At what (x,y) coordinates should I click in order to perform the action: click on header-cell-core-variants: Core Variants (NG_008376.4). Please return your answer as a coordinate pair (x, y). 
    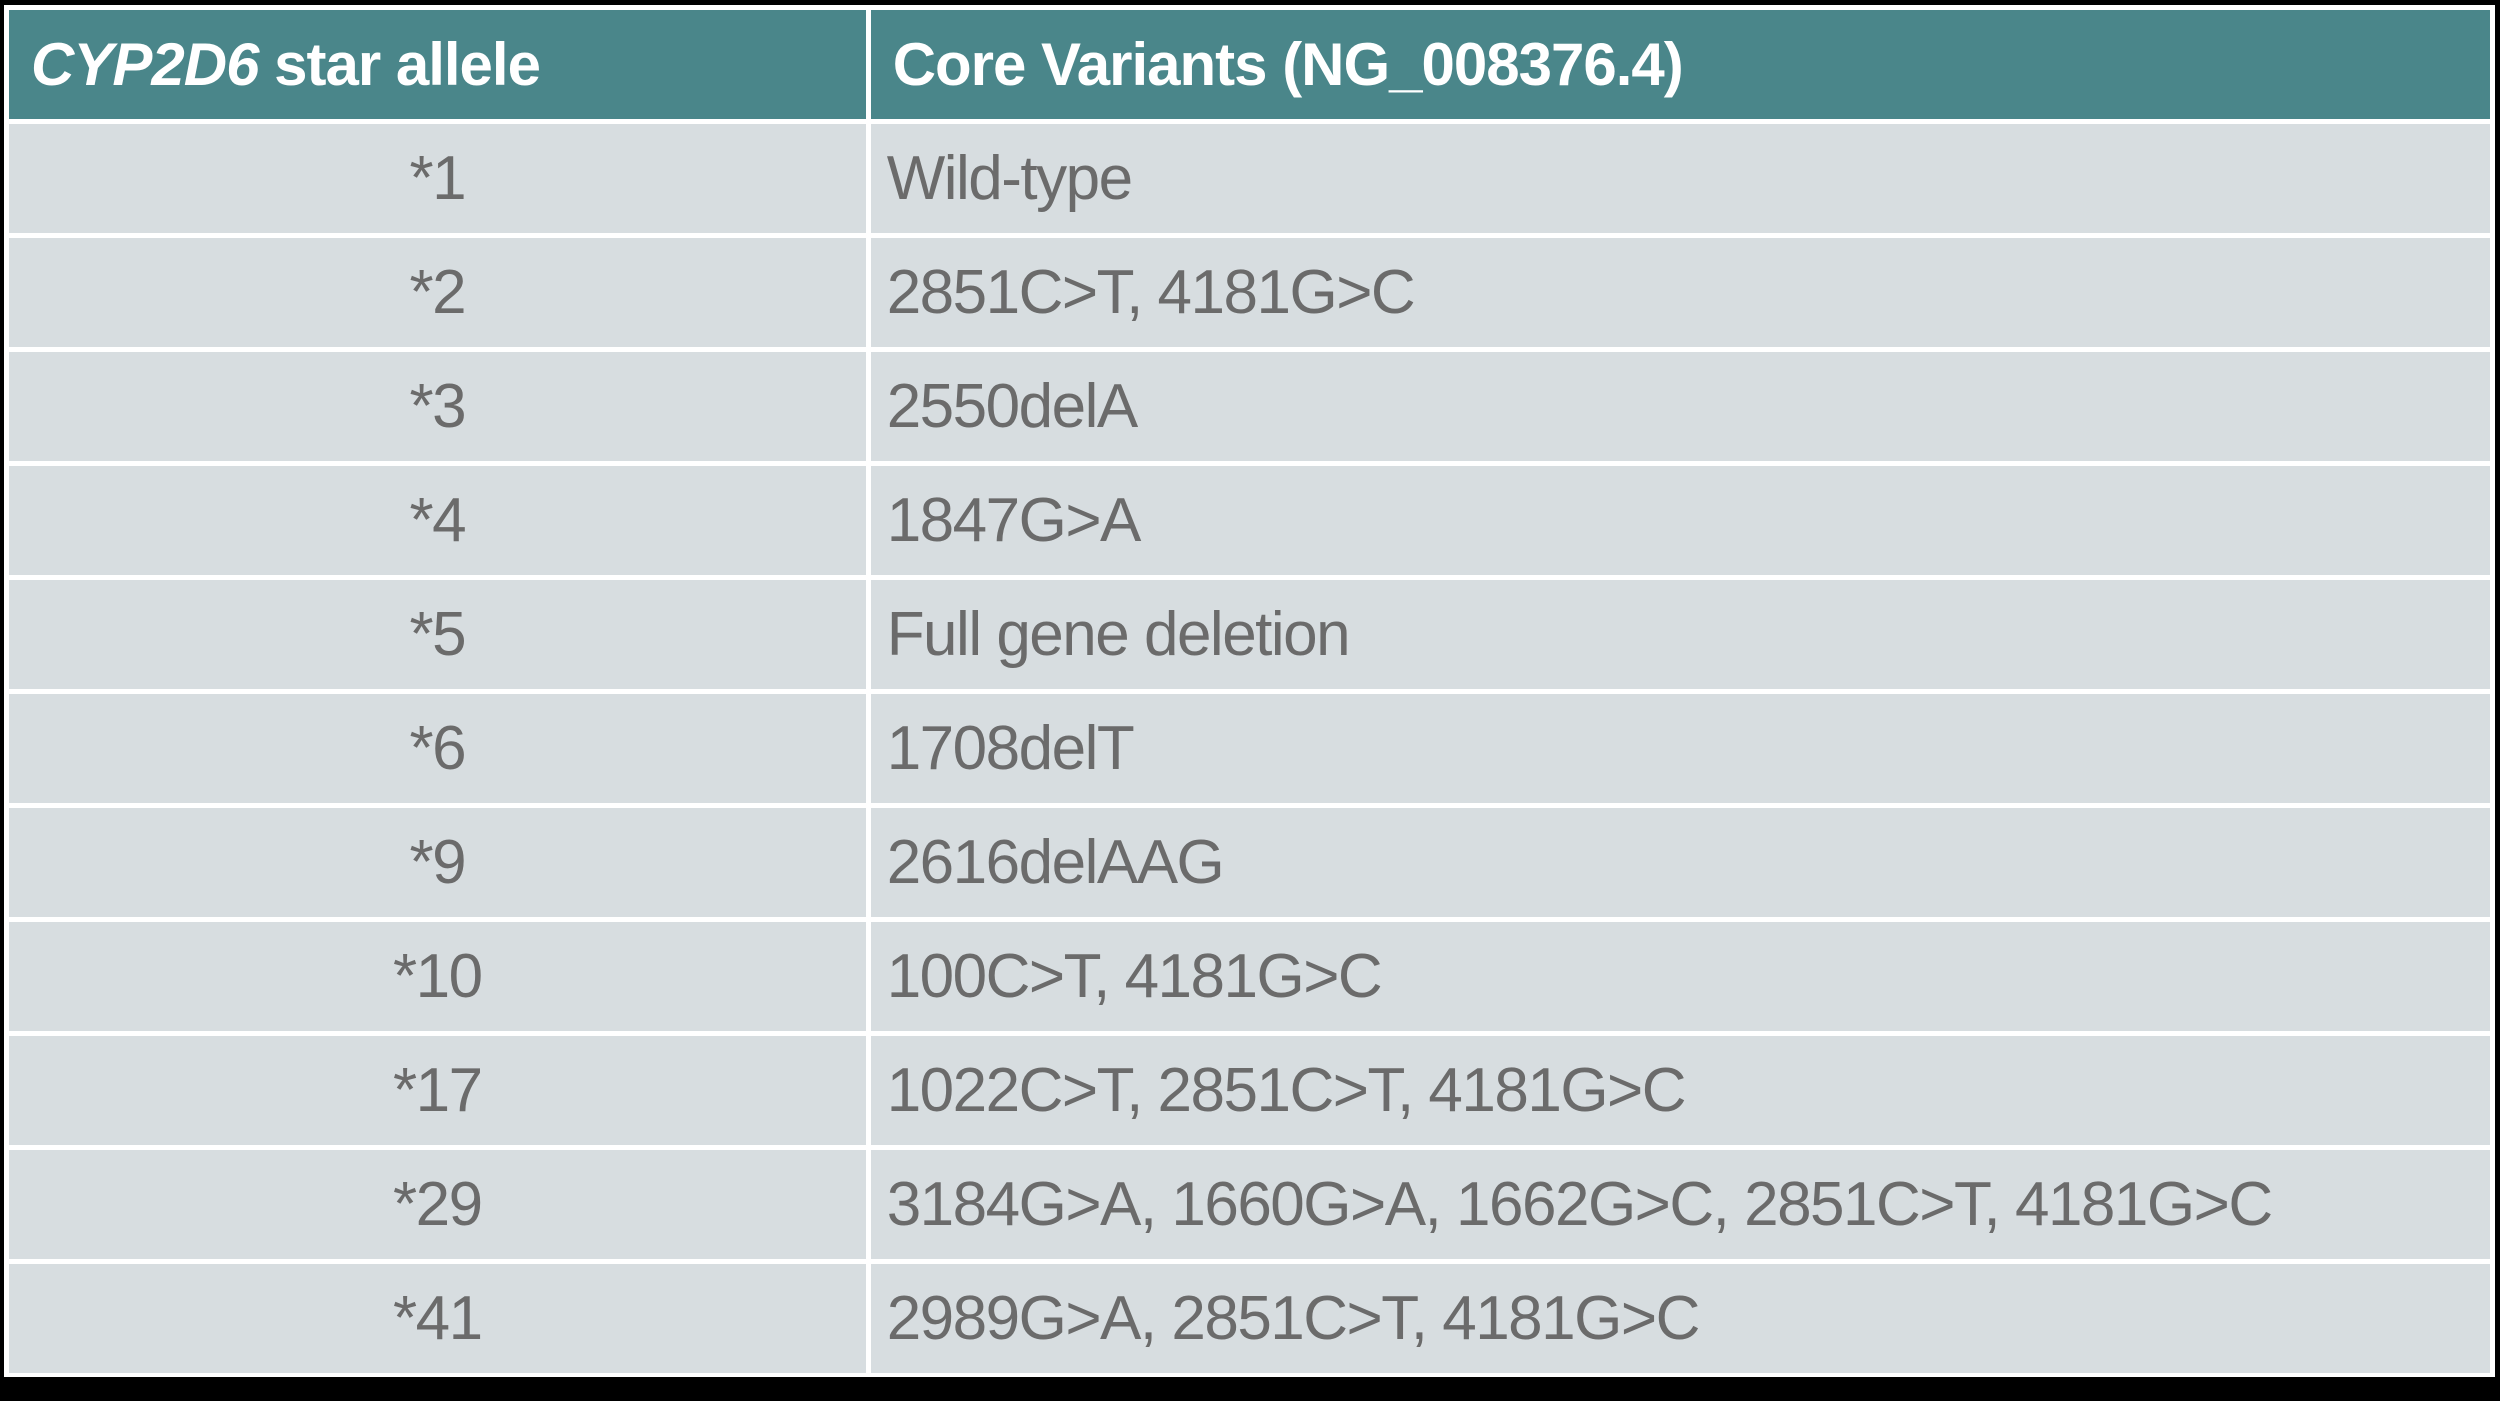
    Looking at the image, I should click on (1680, 64).